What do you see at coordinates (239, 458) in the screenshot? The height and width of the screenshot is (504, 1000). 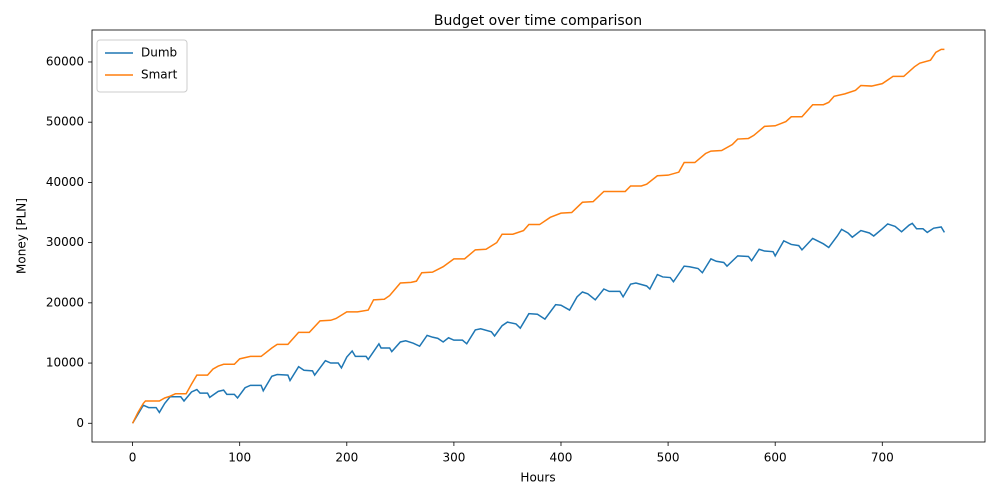 I see `x-tick-label: 100` at bounding box center [239, 458].